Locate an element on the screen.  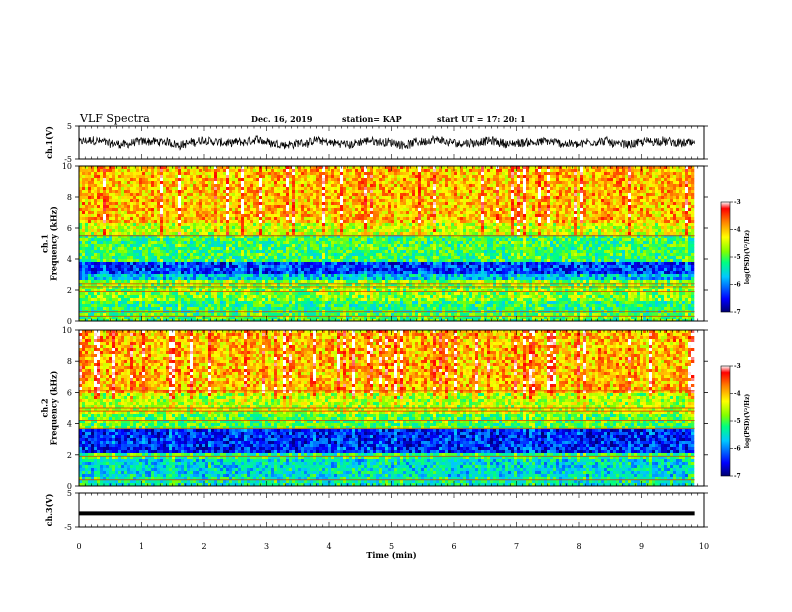
start-time-label: start UT = 17: 20: 1 is located at coordinates (481, 119).